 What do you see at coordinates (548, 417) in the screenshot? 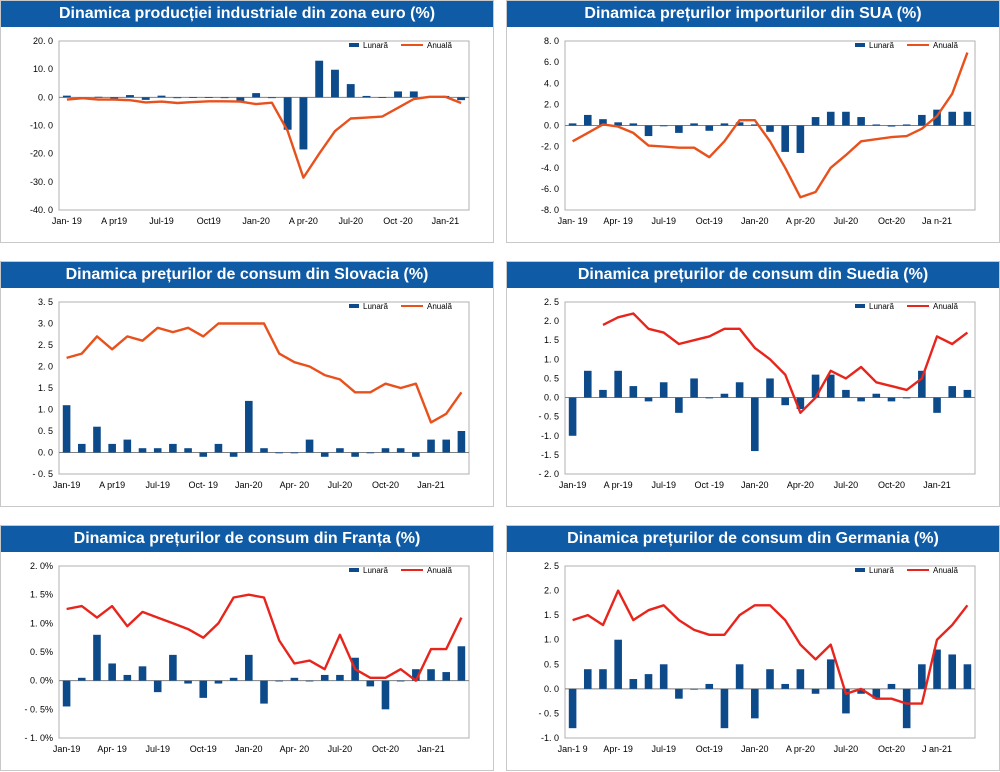
I see `y-tick-label: - 0. 5` at bounding box center [548, 417].